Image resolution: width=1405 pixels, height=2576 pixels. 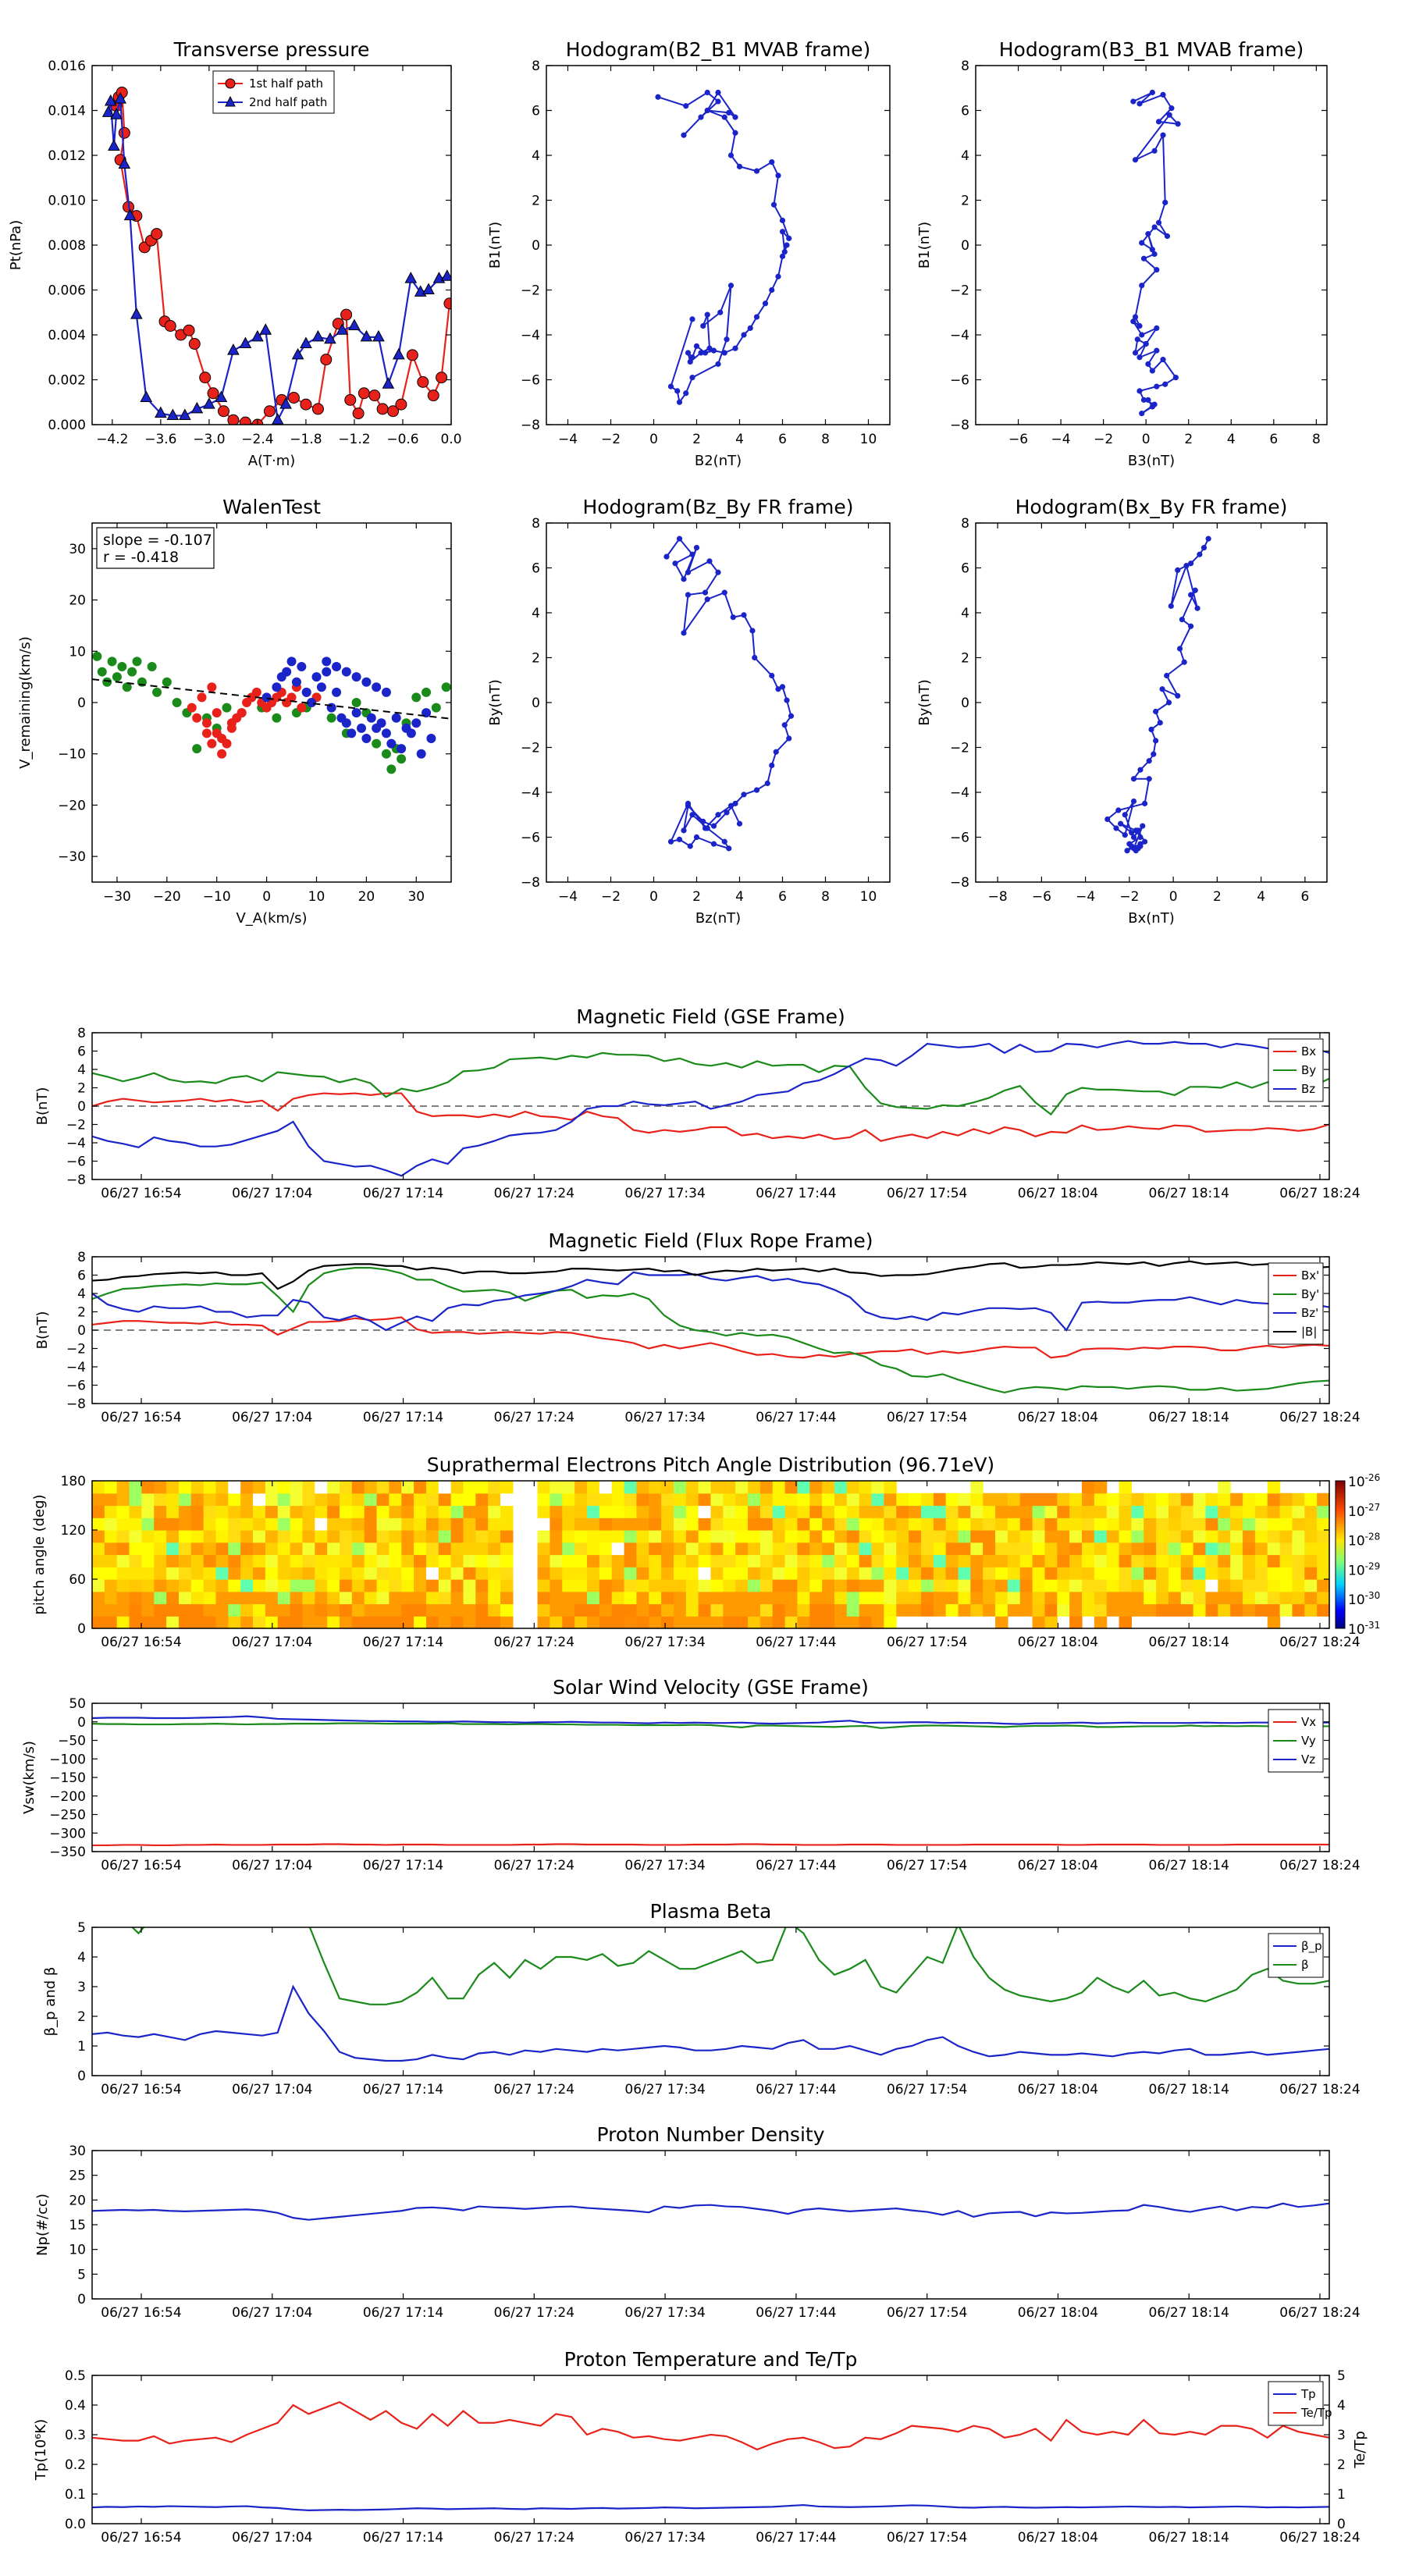 What do you see at coordinates (81, 1629) in the screenshot?
I see `y-tick-label: 0` at bounding box center [81, 1629].